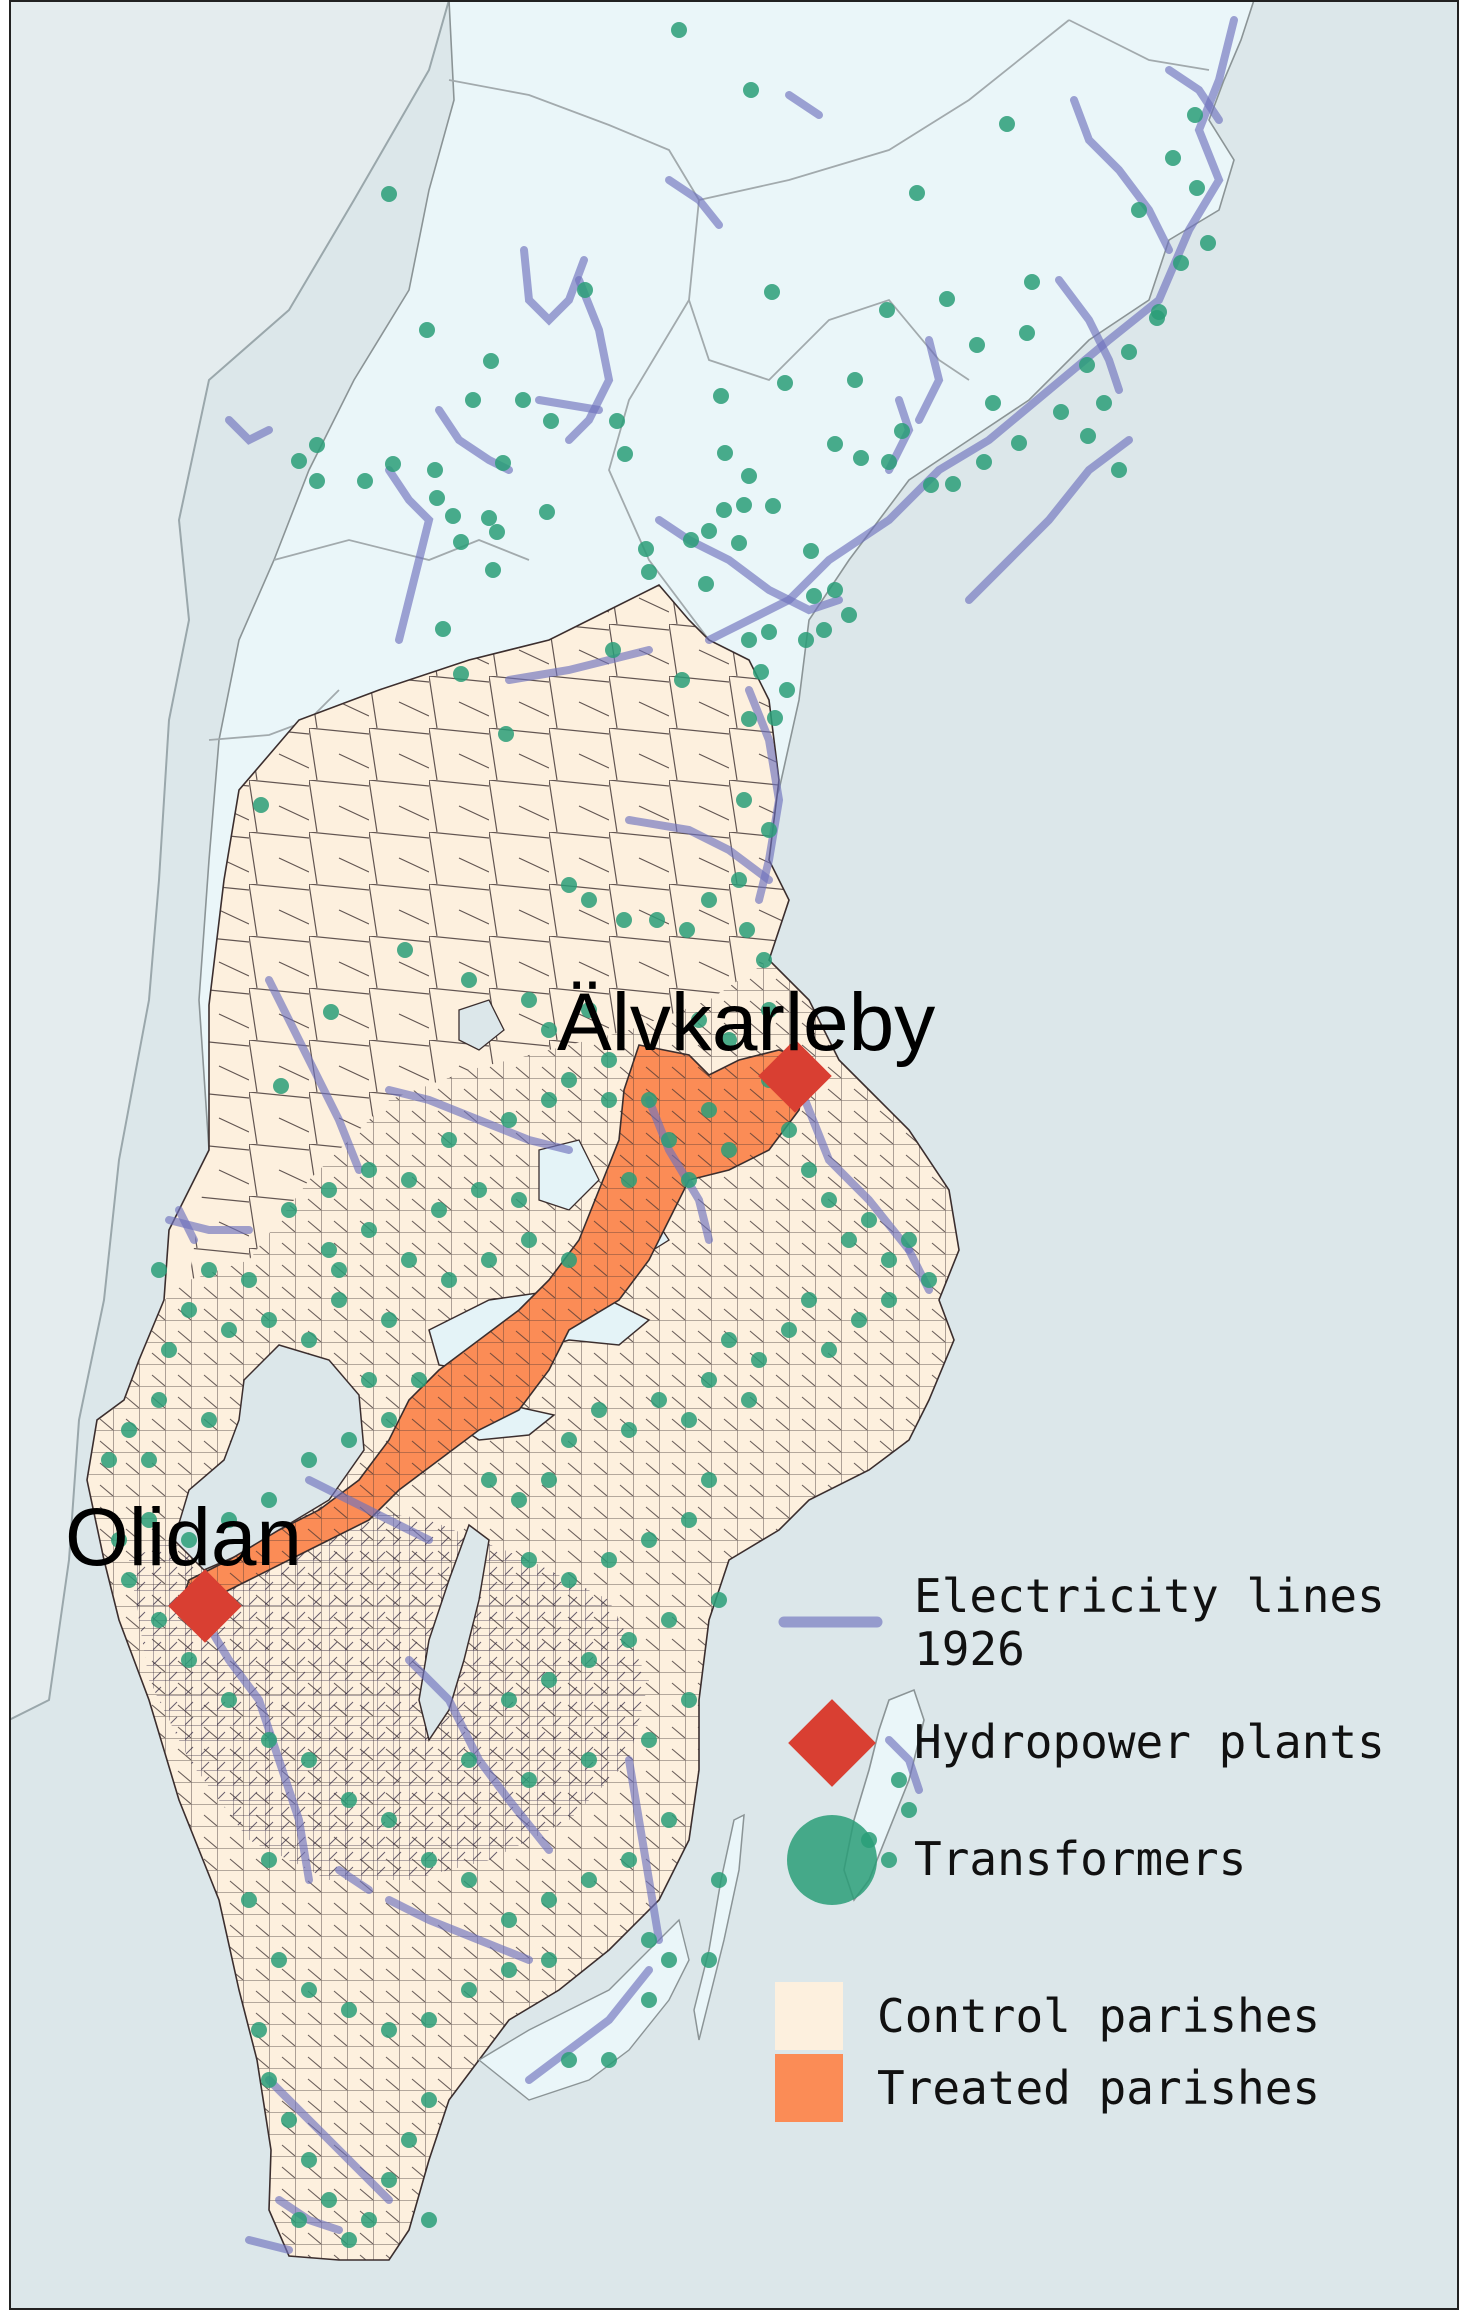 The width and height of the screenshot is (1464, 2314). Describe the element at coordinates (1098, 2016) in the screenshot. I see `legend-label-control-parishes: Control parishes` at that location.